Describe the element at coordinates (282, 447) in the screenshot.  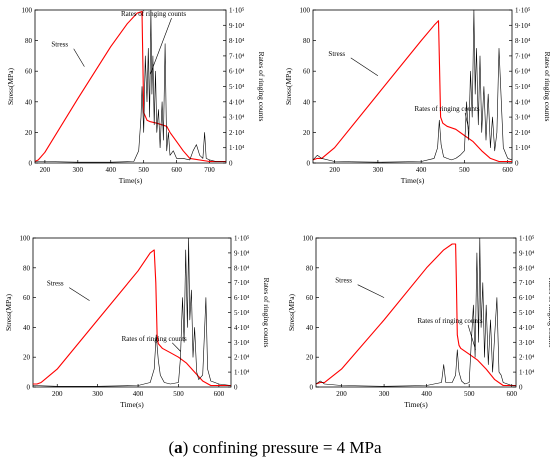
I see `caption-text: ) confining pressure = 4 MPa` at that location.